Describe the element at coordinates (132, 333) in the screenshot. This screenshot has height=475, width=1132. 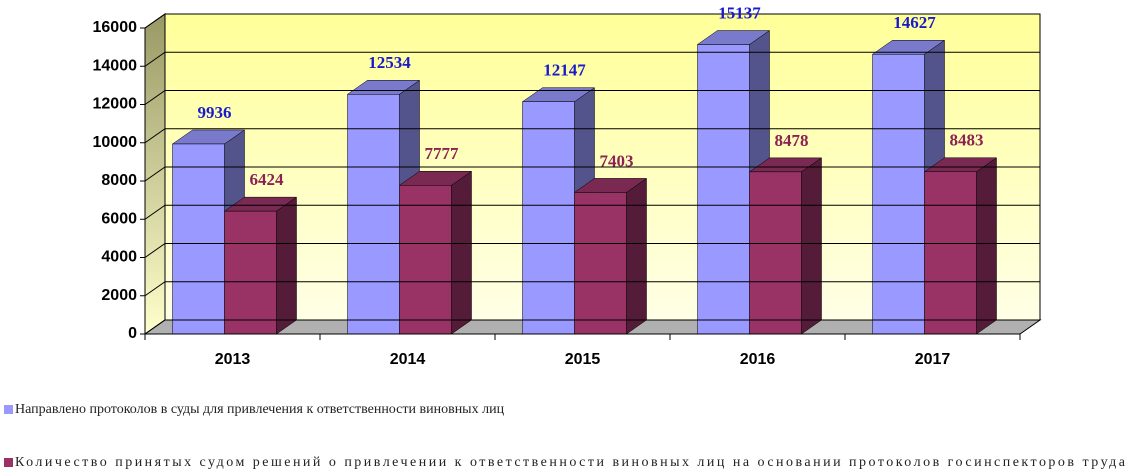
I see `y-tick-label: 0` at that location.